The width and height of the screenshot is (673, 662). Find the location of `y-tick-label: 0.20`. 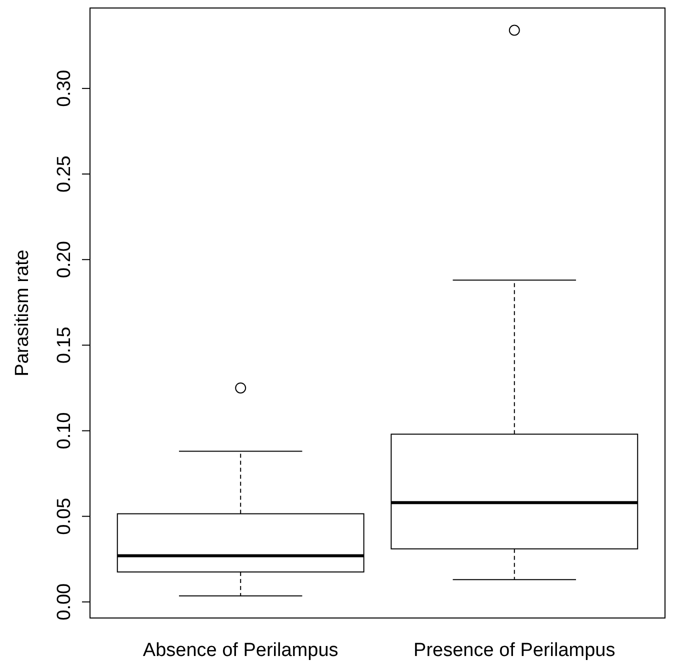

y-tick-label: 0.20 is located at coordinates (64, 259).